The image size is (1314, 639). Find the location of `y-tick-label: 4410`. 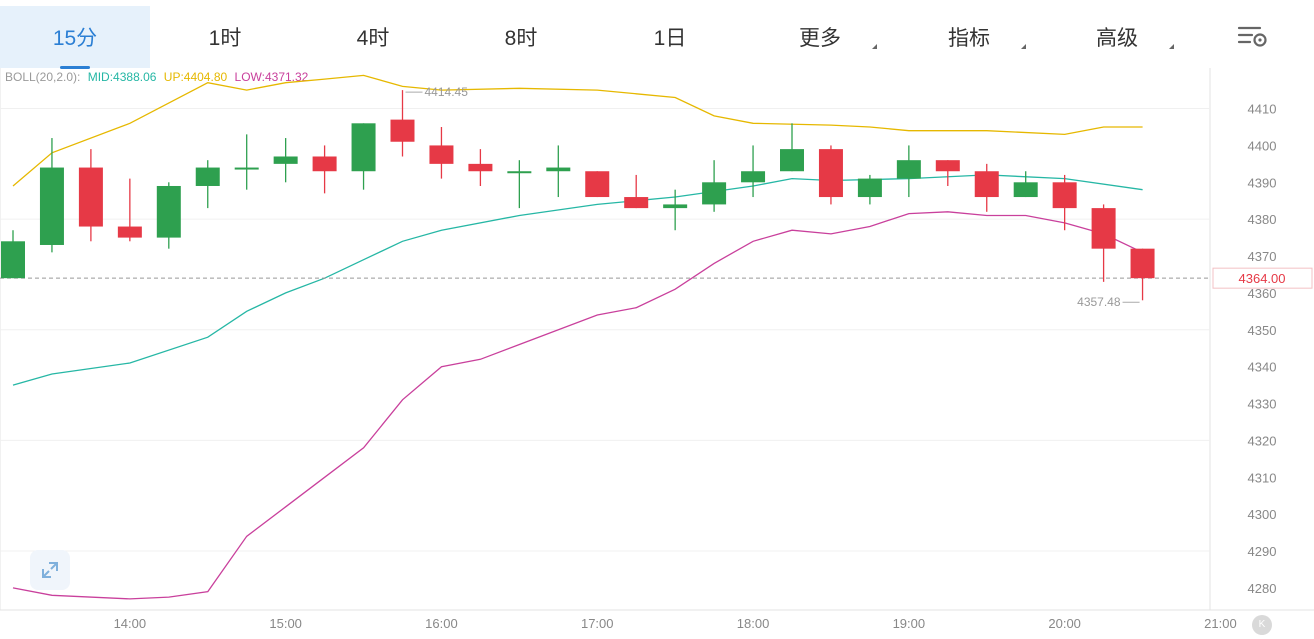

y-tick-label: 4410 is located at coordinates (1262, 109).